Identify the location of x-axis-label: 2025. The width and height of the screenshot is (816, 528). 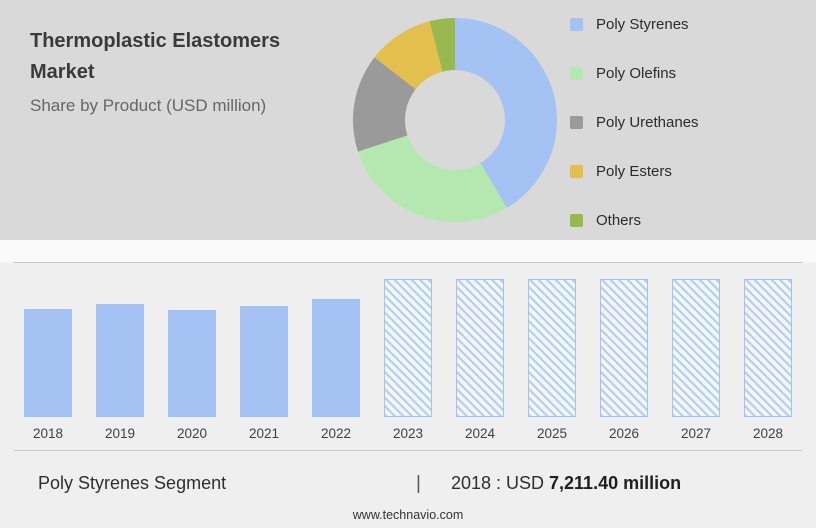
(552, 433).